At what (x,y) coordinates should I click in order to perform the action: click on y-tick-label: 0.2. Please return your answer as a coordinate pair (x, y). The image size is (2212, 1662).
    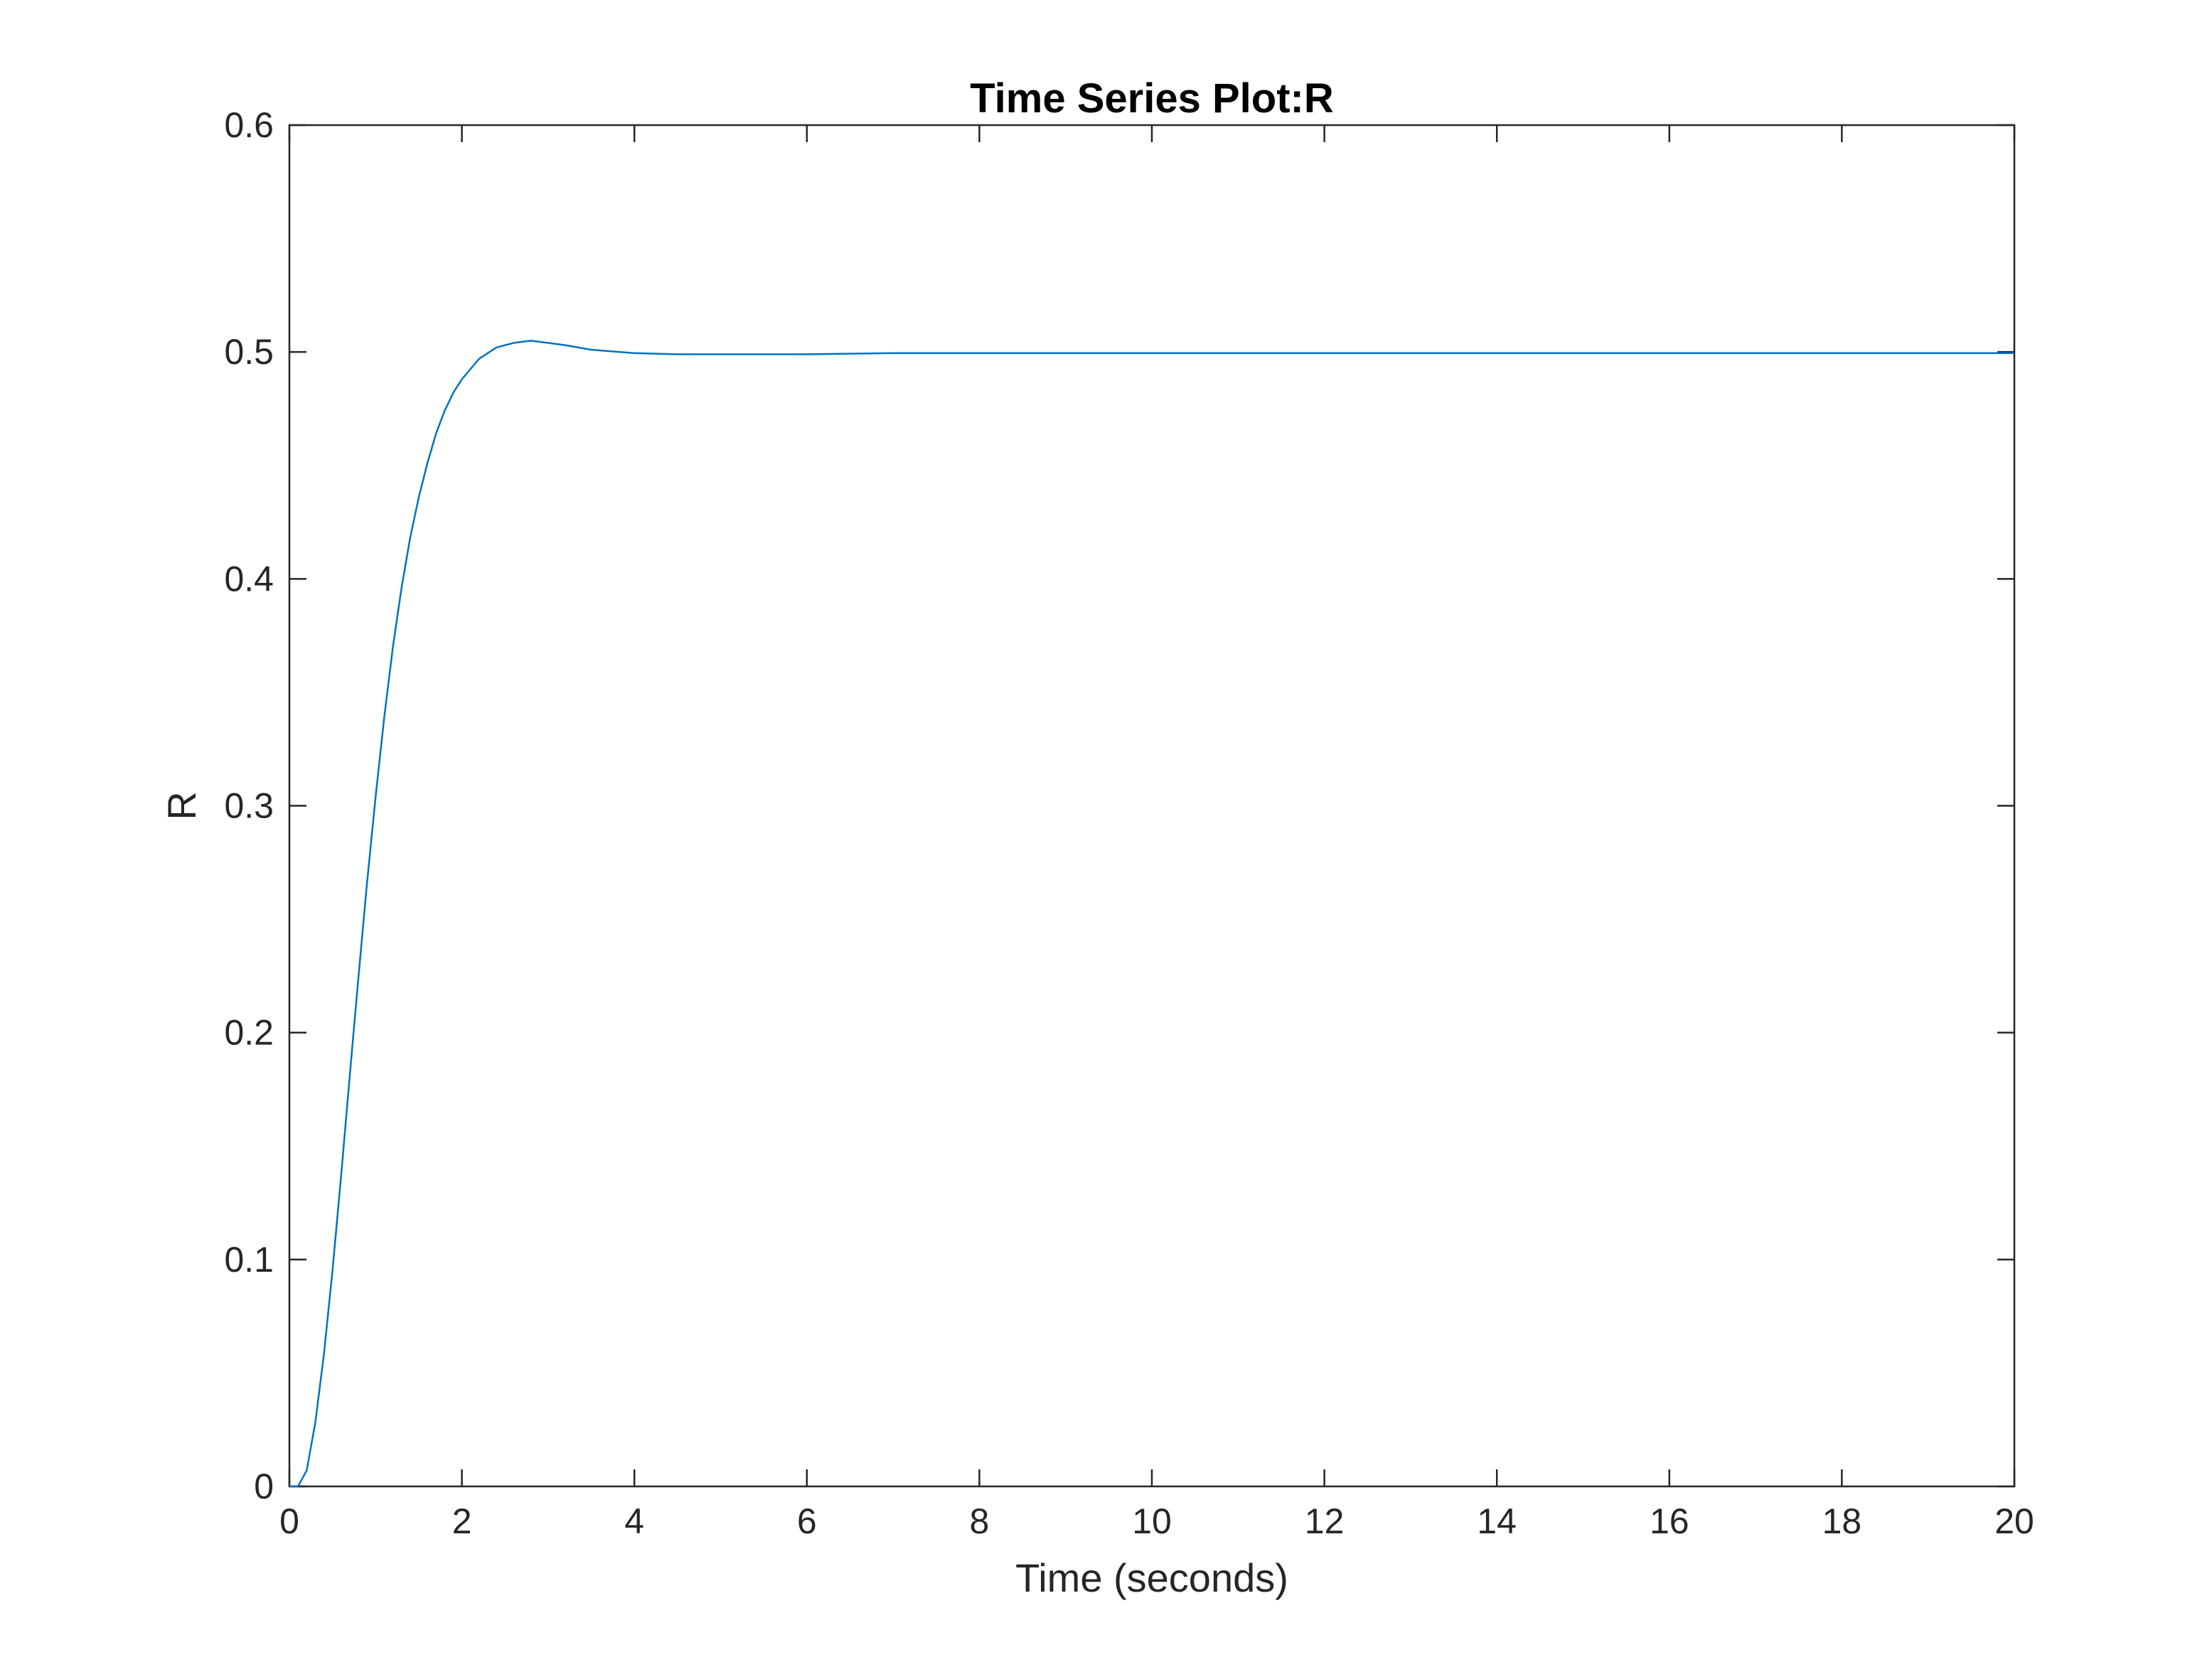
    Looking at the image, I should click on (249, 1033).